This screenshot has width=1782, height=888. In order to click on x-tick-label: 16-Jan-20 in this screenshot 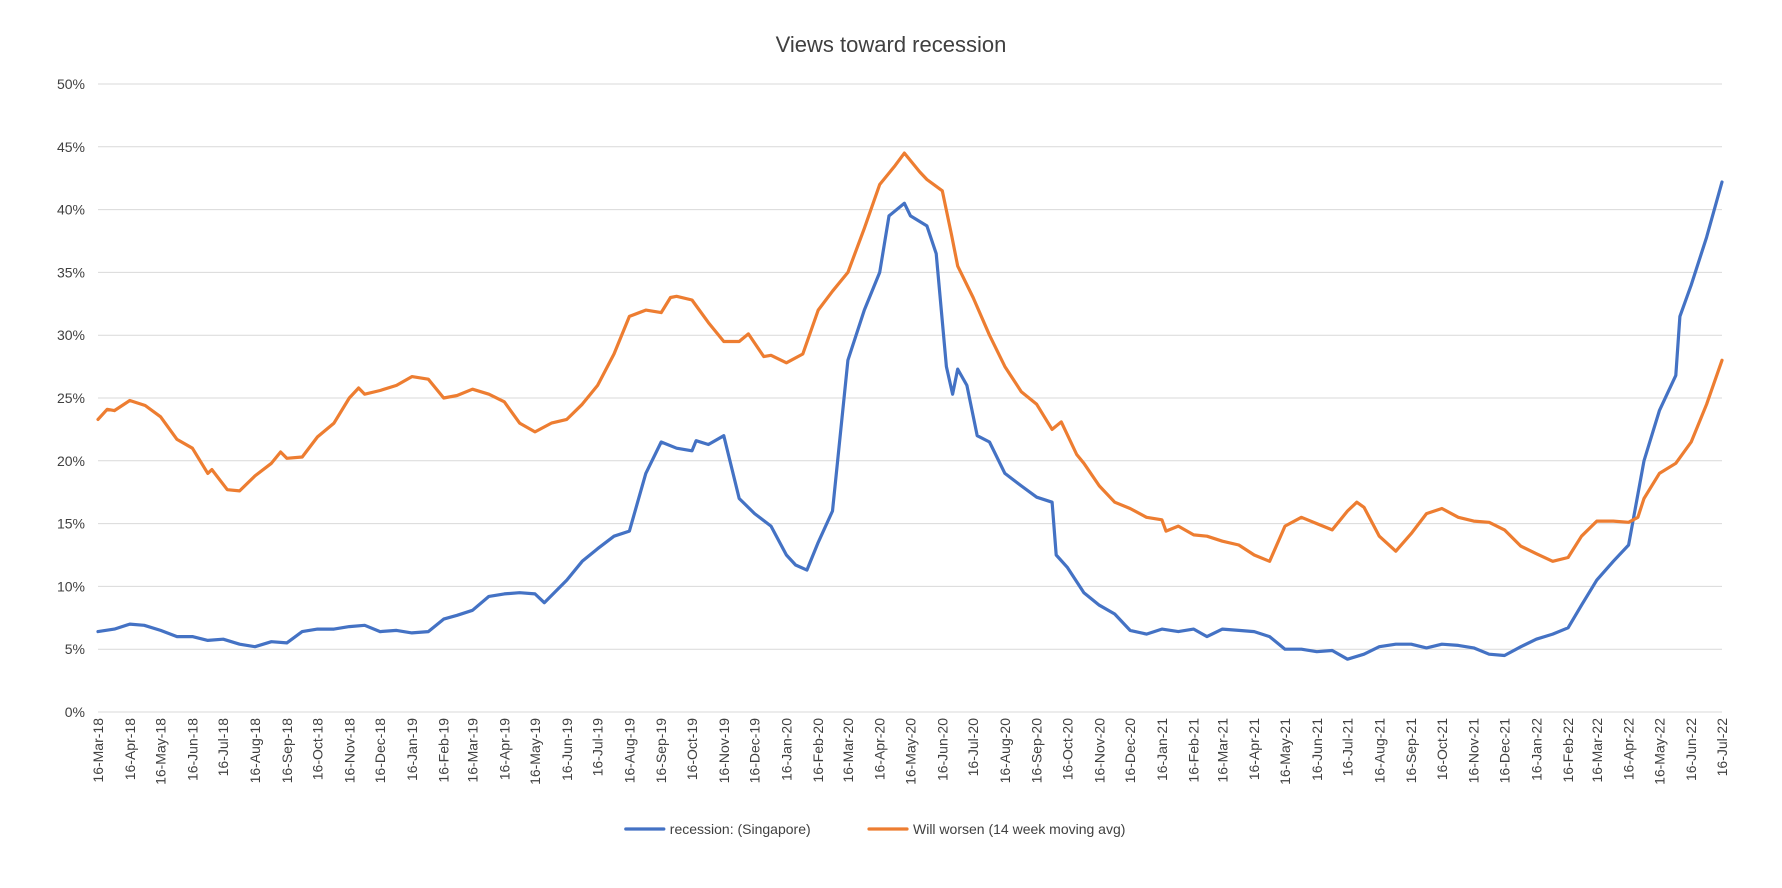, I will do `click(786, 749)`.